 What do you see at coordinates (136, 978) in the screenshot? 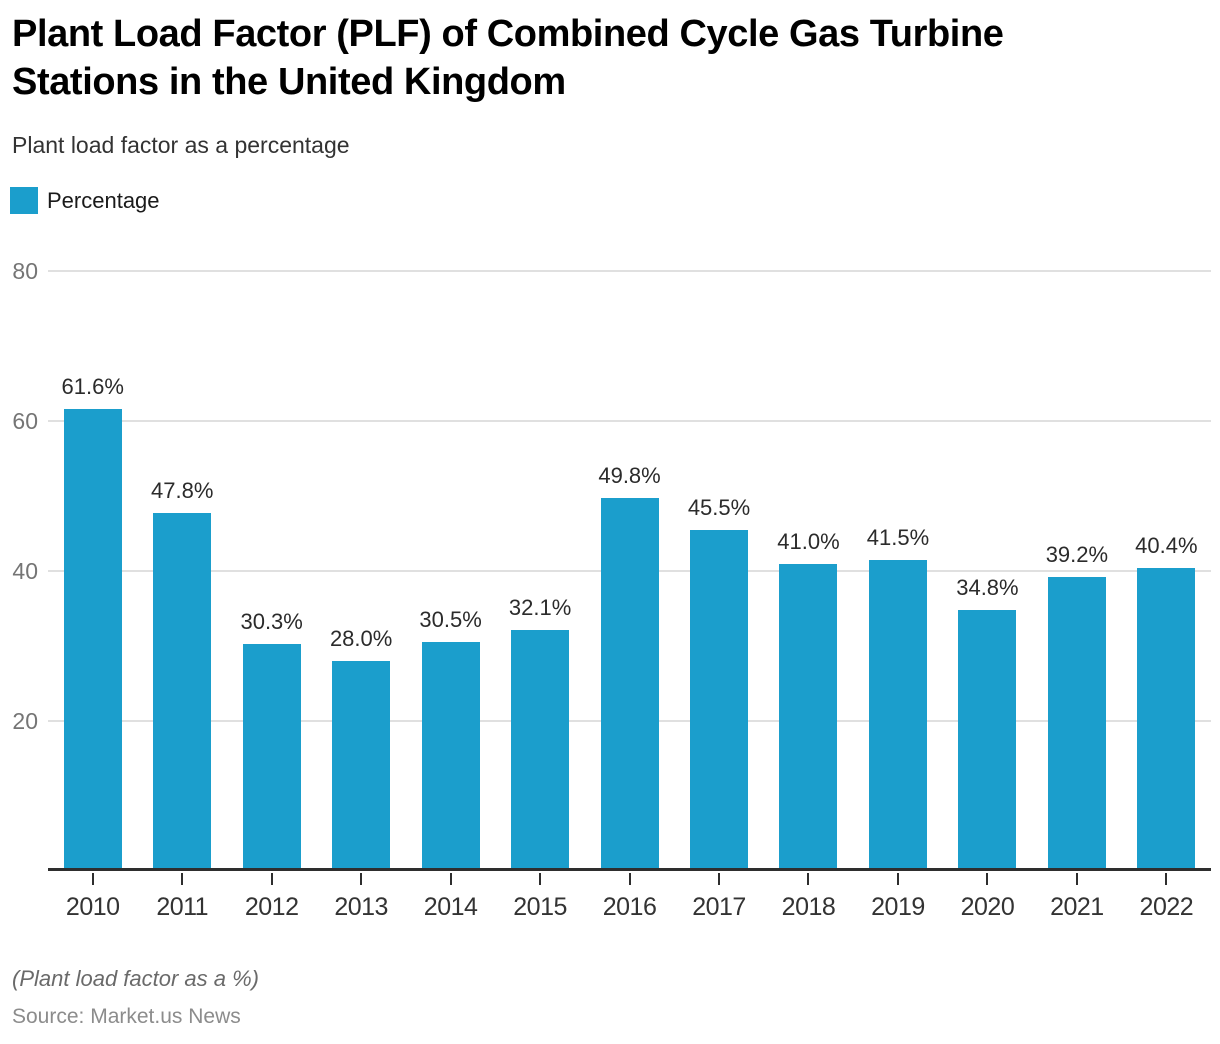
I see `axis-note: (Plant load factor as a %)` at bounding box center [136, 978].